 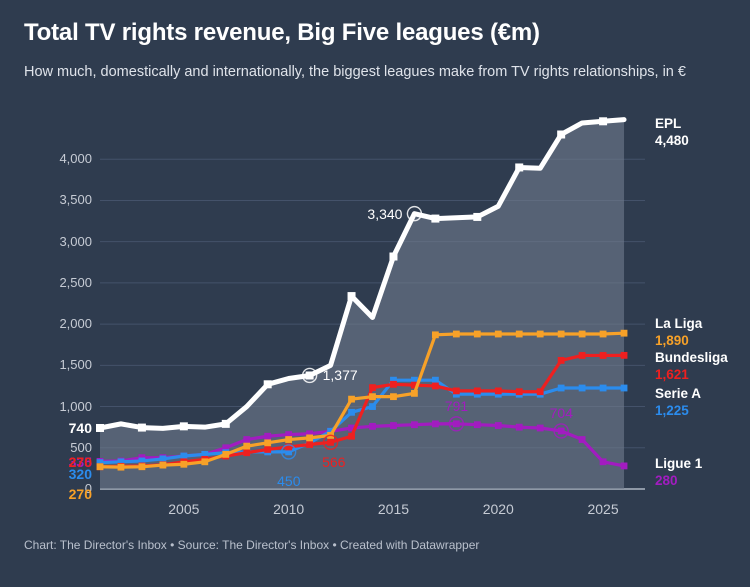 What do you see at coordinates (498, 509) in the screenshot?
I see `x-axis-tick-label: 2020` at bounding box center [498, 509].